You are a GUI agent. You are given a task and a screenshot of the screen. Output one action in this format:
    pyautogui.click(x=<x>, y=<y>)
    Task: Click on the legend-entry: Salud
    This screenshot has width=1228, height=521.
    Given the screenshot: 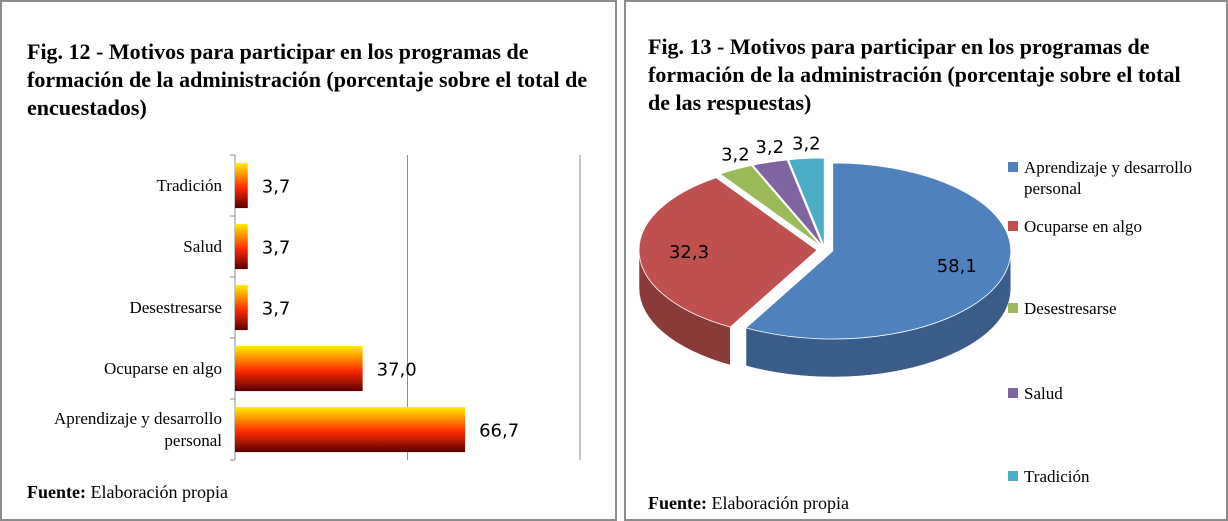 What is the action you would take?
    pyautogui.click(x=1117, y=393)
    